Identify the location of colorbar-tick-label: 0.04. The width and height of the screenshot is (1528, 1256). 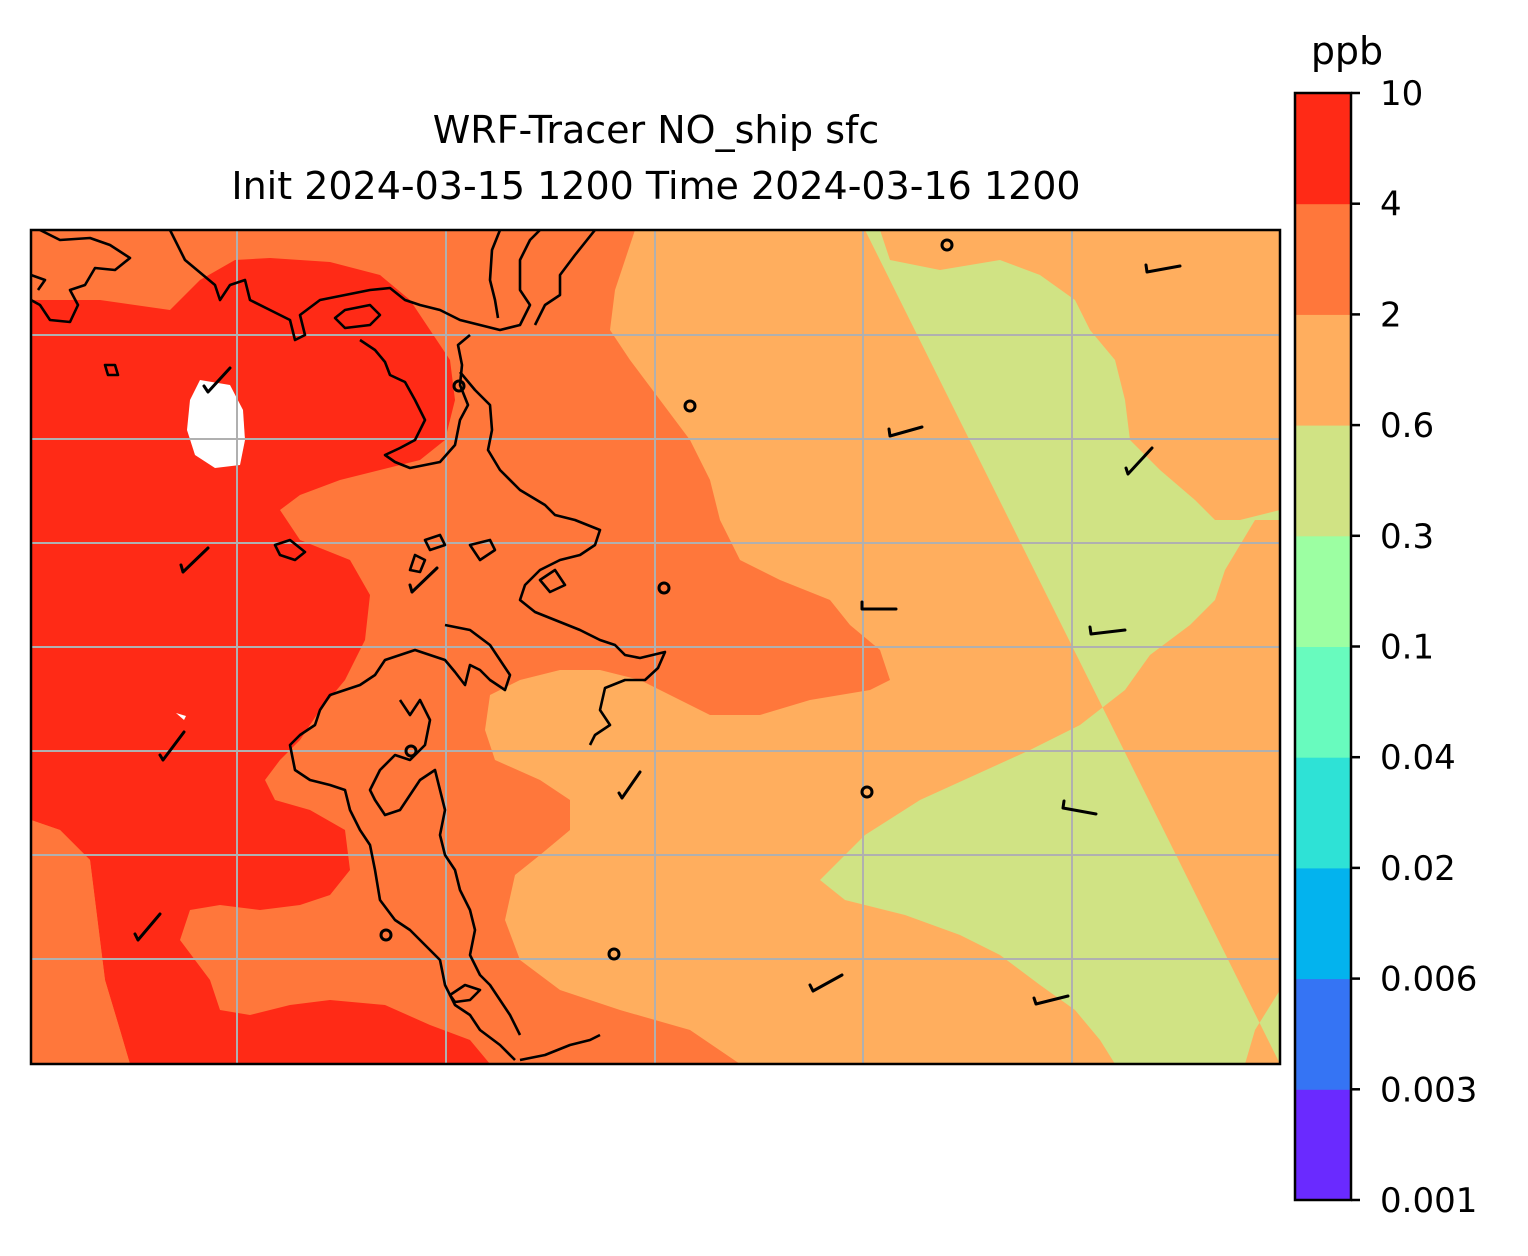
(1418, 758).